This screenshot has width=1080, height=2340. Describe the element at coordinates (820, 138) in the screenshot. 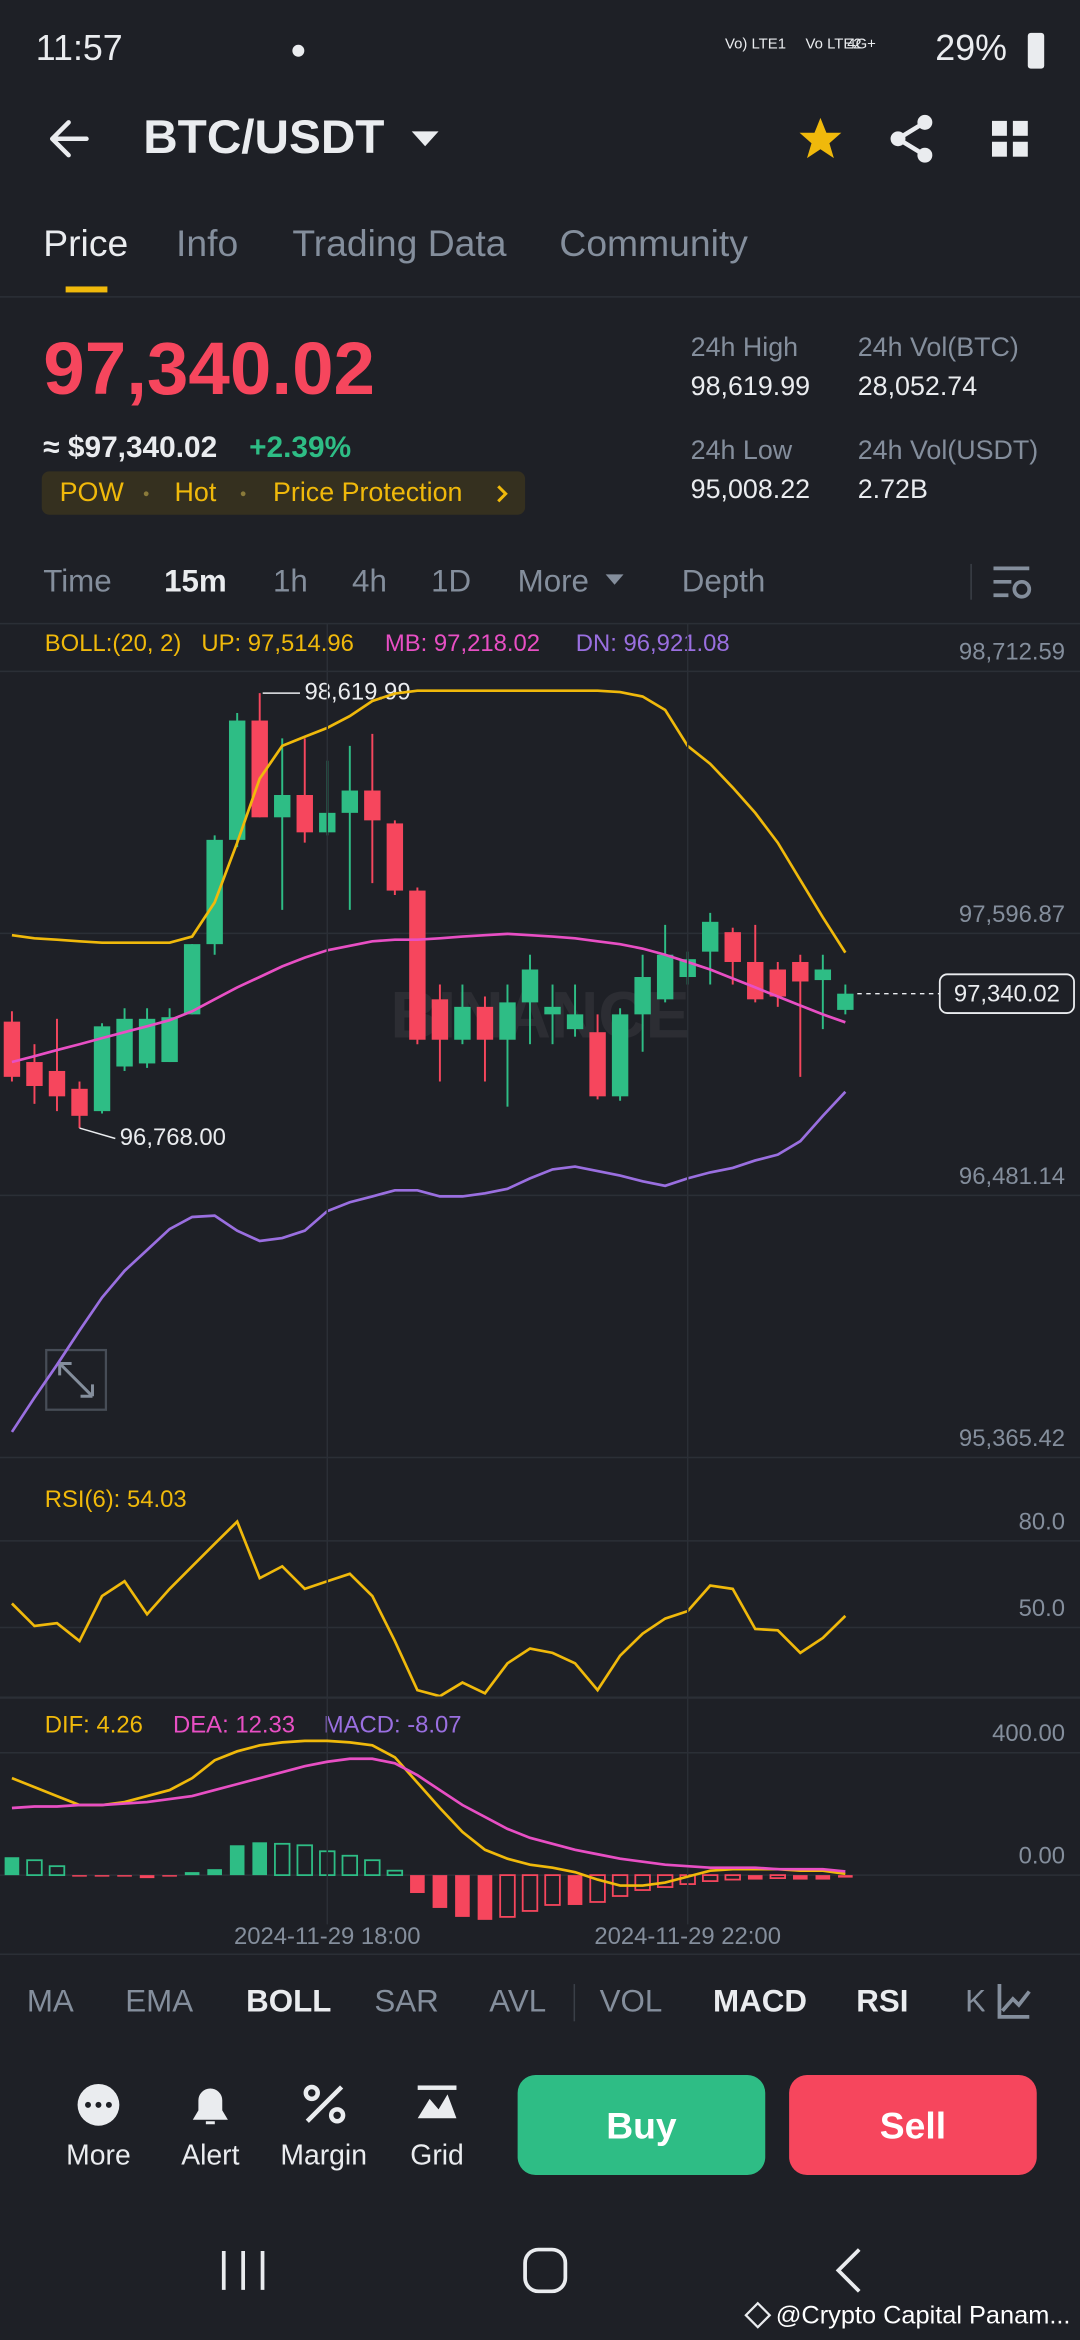

I see `favorite-star` at that location.